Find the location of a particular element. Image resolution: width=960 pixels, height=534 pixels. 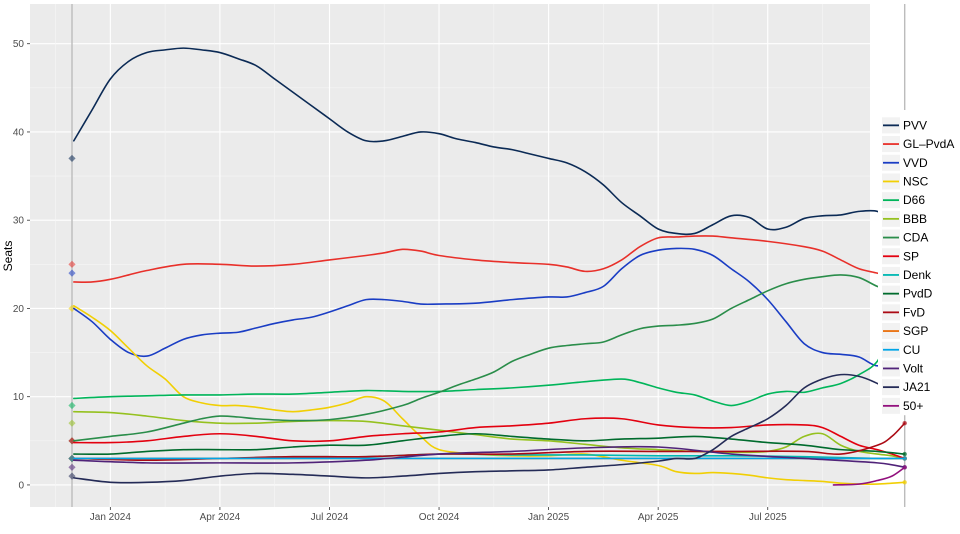

legend-label-gl-pvda: GL–PvdA is located at coordinates (928, 144).